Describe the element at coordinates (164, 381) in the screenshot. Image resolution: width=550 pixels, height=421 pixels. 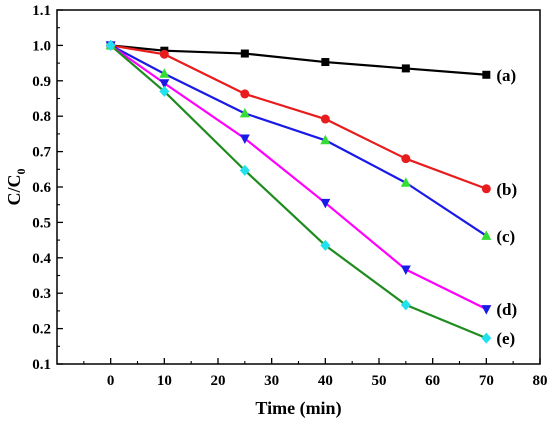
I see `x-tick-label: 10` at that location.